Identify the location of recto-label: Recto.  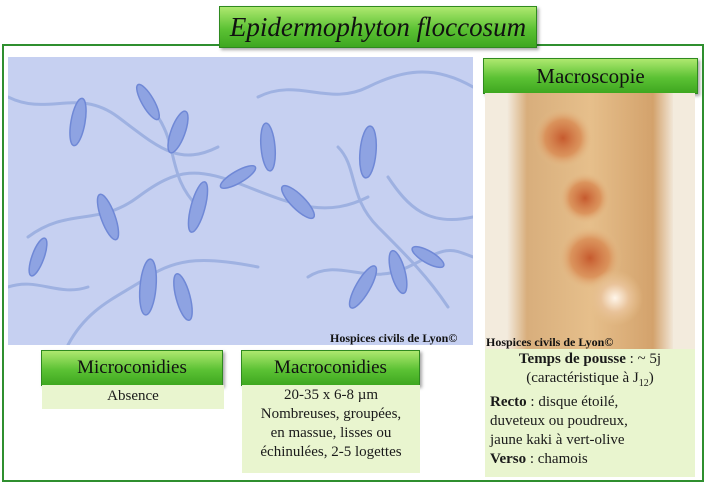
(508, 402).